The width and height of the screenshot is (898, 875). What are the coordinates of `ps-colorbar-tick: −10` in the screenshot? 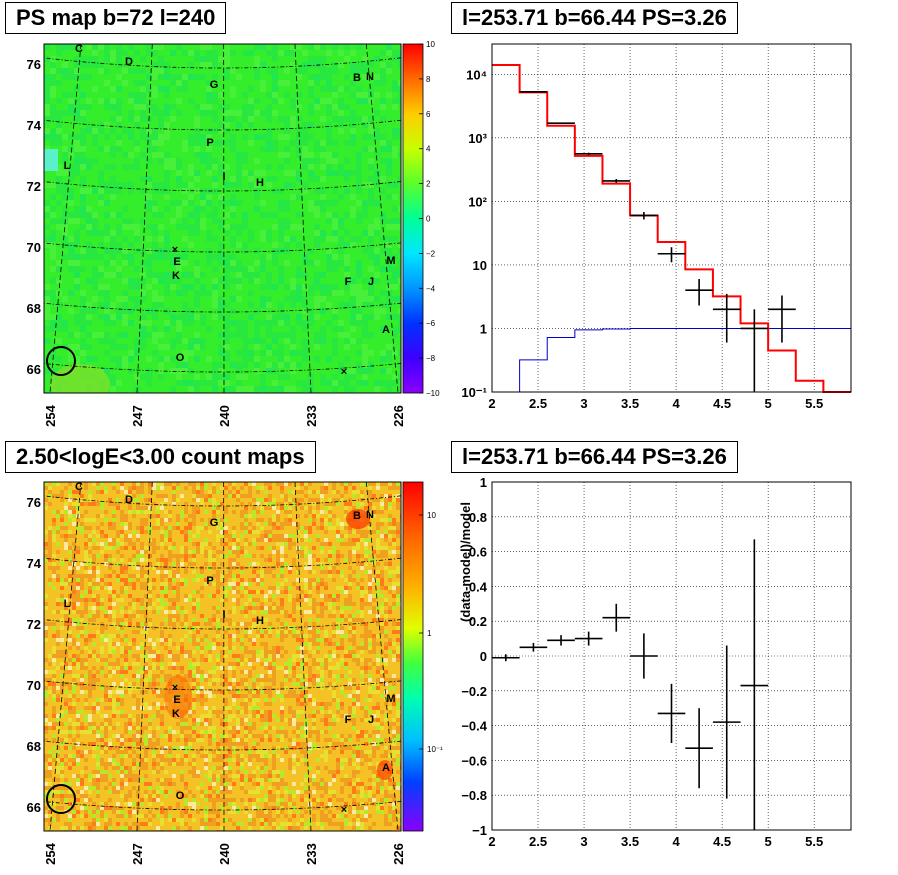 It's located at (433, 393).